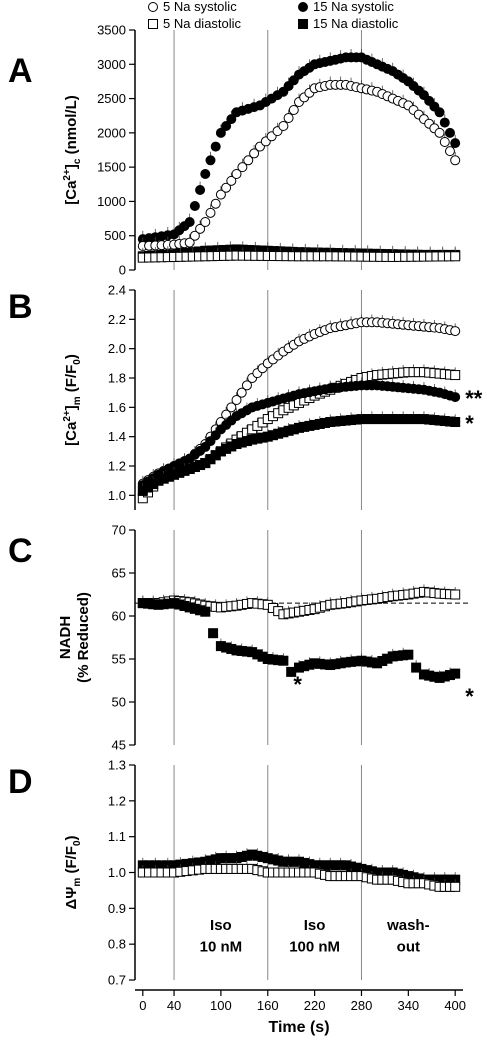 The height and width of the screenshot is (1050, 487). Describe the element at coordinates (117, 980) in the screenshot. I see `y-tick-label: 0.7` at that location.